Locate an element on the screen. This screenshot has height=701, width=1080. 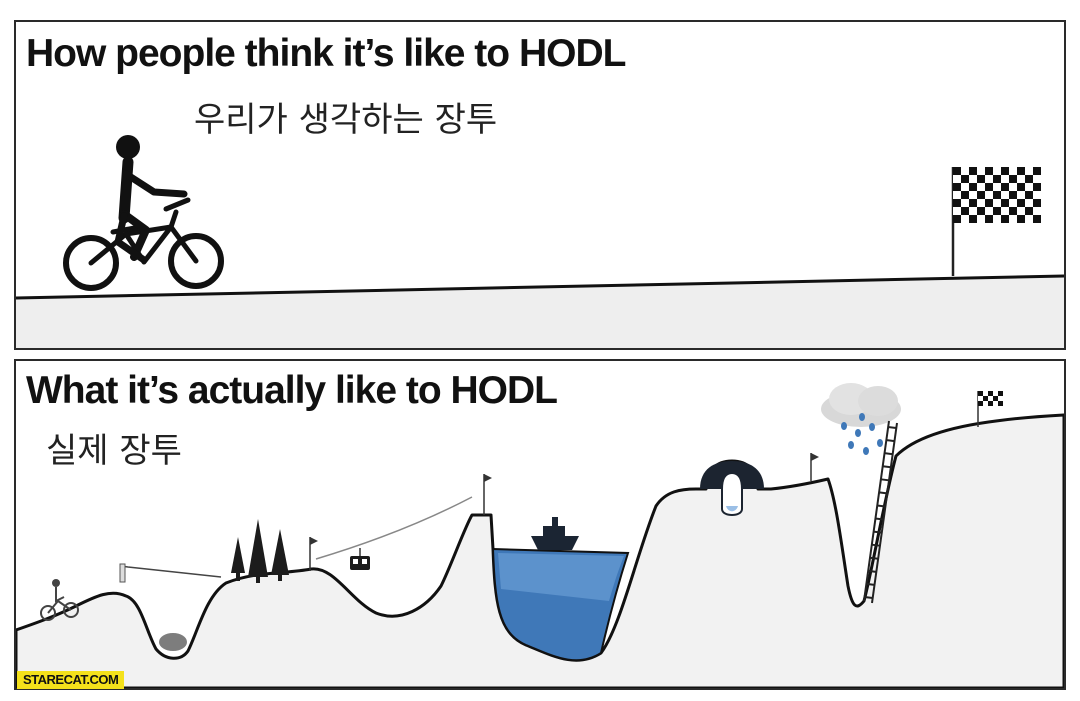
ladder-icon is located at coordinates (880, 512).